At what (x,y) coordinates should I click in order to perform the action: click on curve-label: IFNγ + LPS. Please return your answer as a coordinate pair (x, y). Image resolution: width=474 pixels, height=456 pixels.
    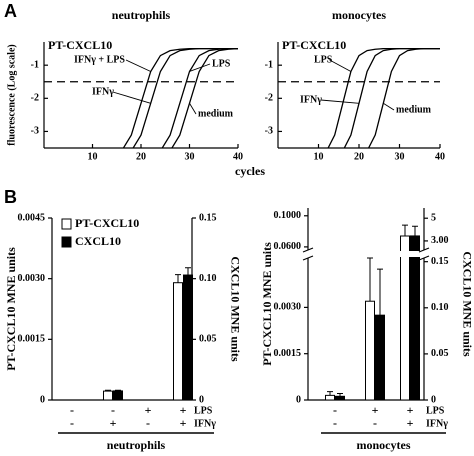
    Looking at the image, I should click on (99, 59).